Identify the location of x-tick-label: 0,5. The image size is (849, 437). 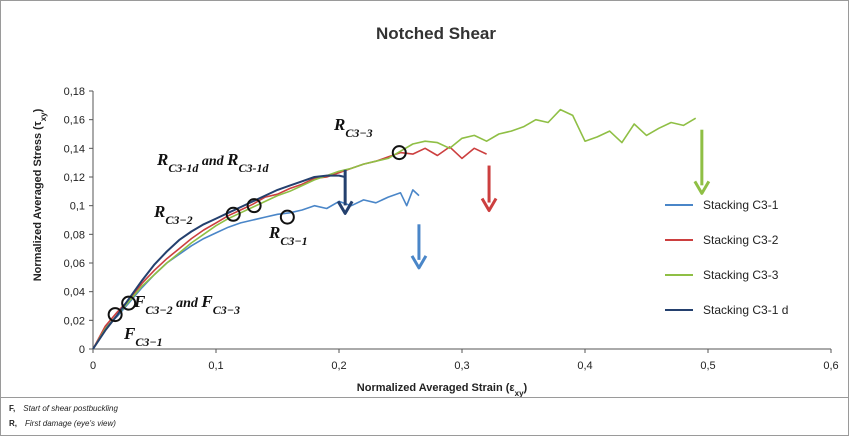
(707, 366).